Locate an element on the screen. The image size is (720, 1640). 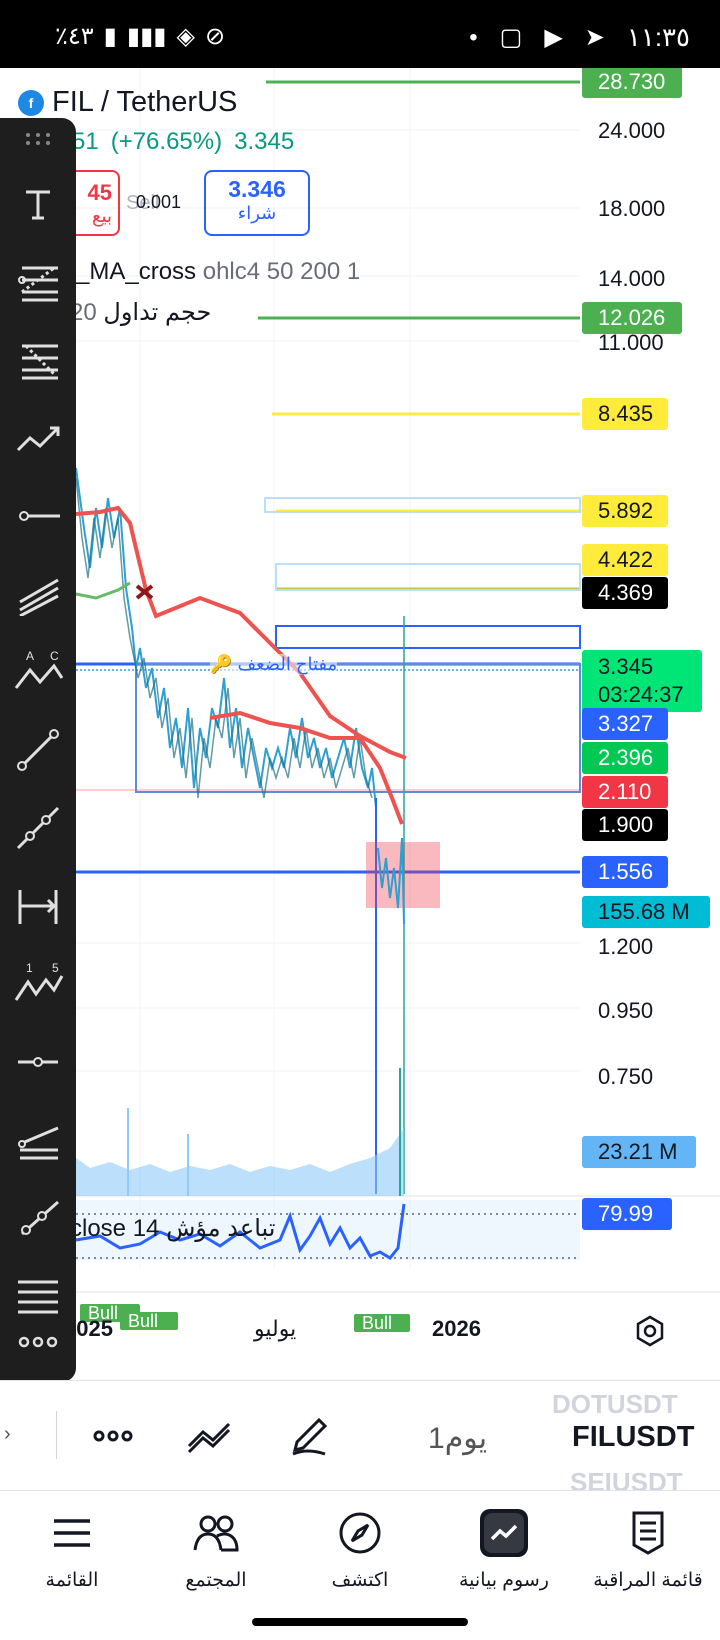
price-tag-text: 2.396 is located at coordinates (626, 757).